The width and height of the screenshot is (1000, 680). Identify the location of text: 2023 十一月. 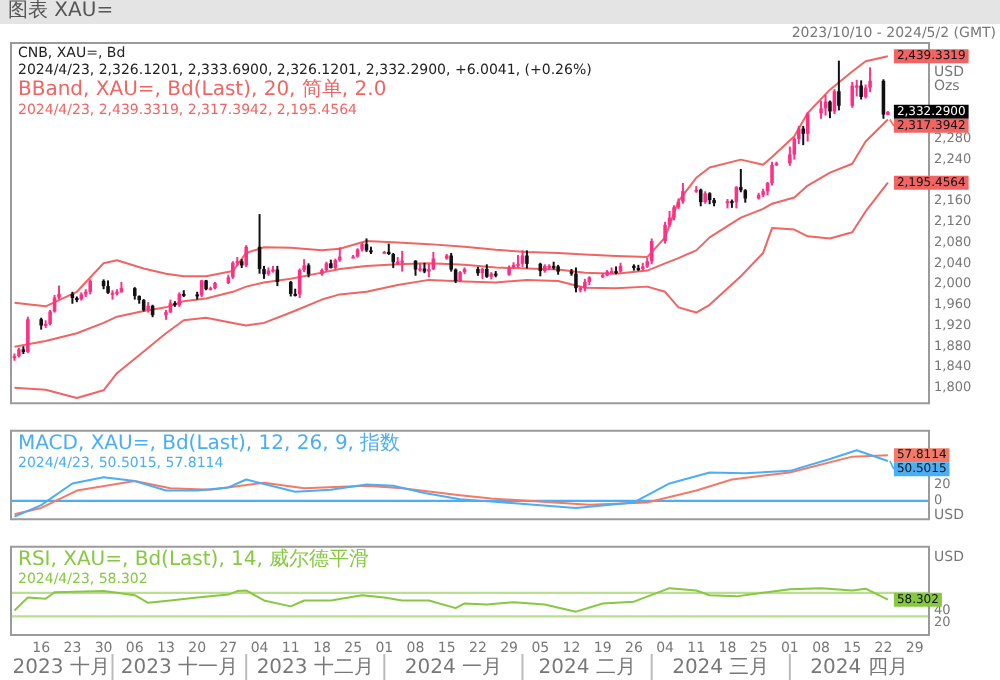
(179, 667).